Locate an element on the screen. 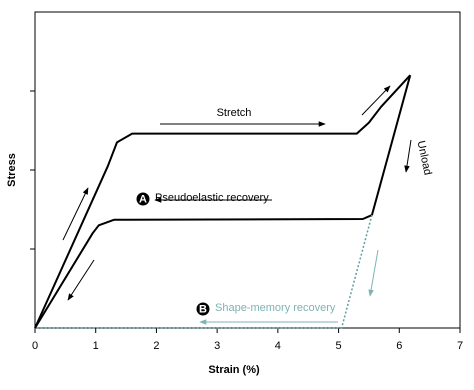 Image resolution: width=474 pixels, height=390 pixels. x-tick-label: 7 is located at coordinates (460, 346).